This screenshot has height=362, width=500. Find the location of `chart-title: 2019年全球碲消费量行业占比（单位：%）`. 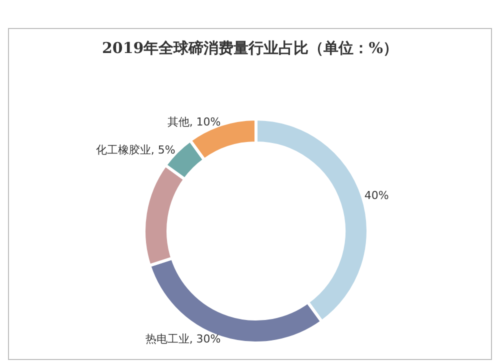

chart-title: 2019年全球碲消费量行业占比（单位：%） is located at coordinates (249, 48).